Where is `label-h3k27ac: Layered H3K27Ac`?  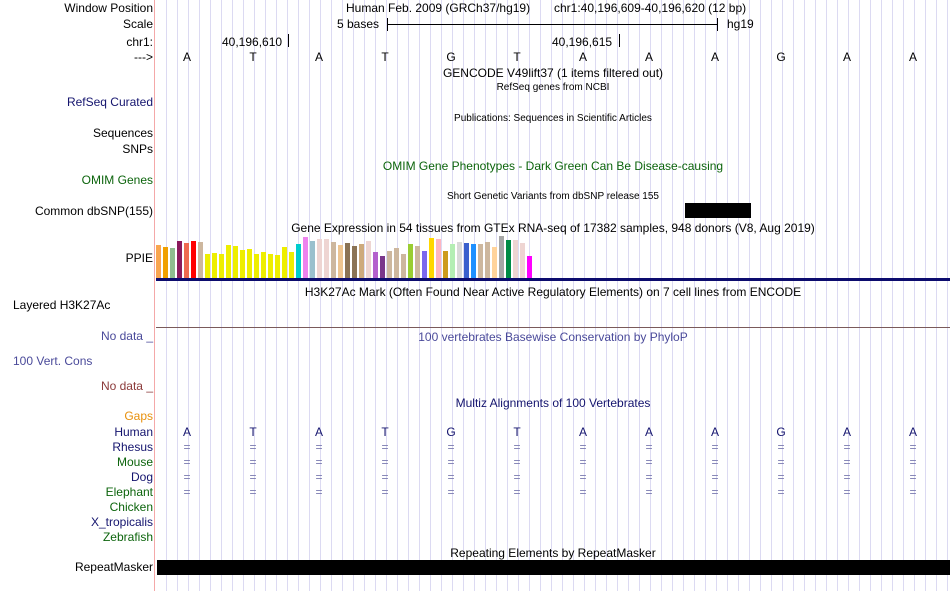 label-h3k27ac: Layered H3K27Ac is located at coordinates (62, 305).